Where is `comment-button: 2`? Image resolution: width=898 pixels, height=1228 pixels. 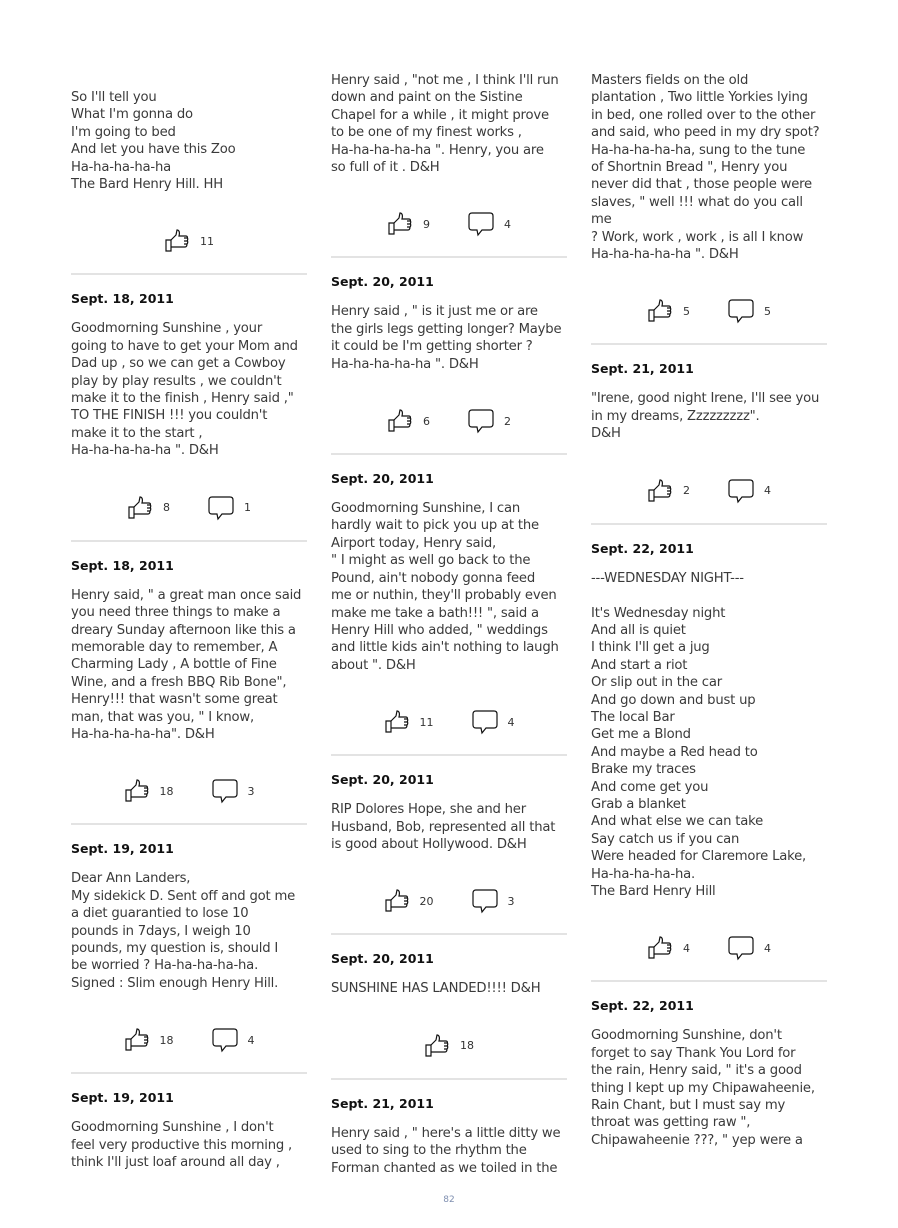 comment-button: 2 is located at coordinates (489, 421).